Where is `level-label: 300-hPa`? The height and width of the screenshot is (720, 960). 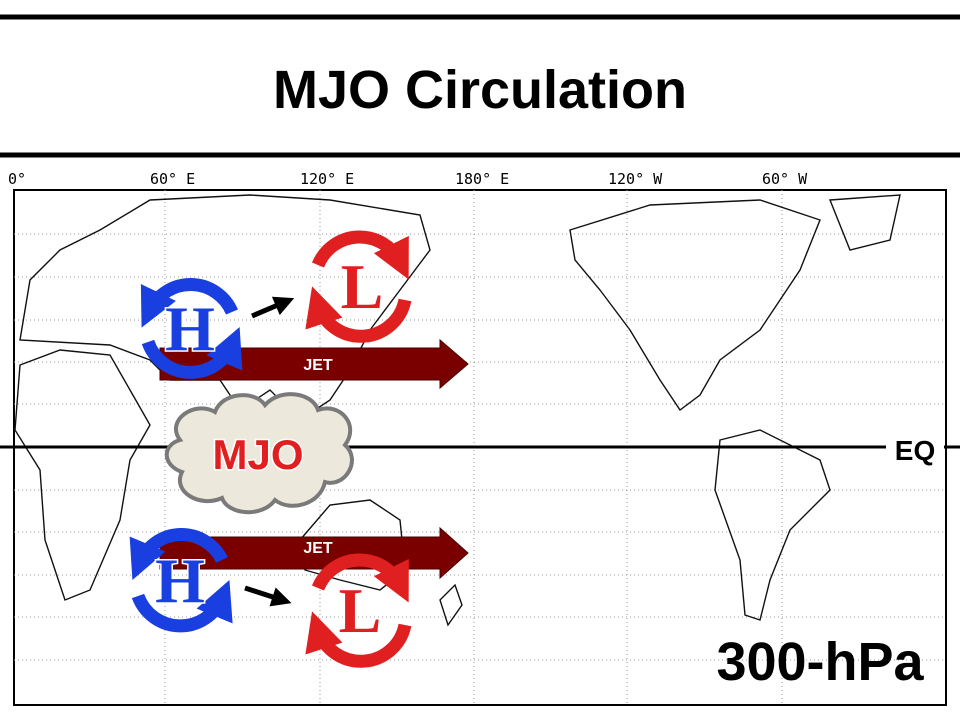
level-label: 300-hPa is located at coordinates (820, 662).